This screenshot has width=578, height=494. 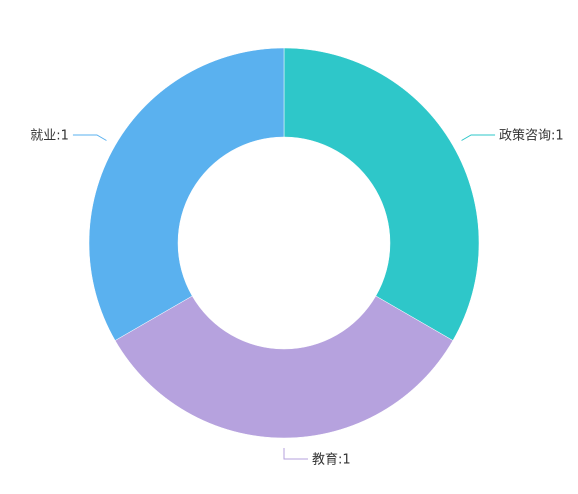 I want to click on slice-label-0: 政策咨询:1, so click(x=531, y=136).